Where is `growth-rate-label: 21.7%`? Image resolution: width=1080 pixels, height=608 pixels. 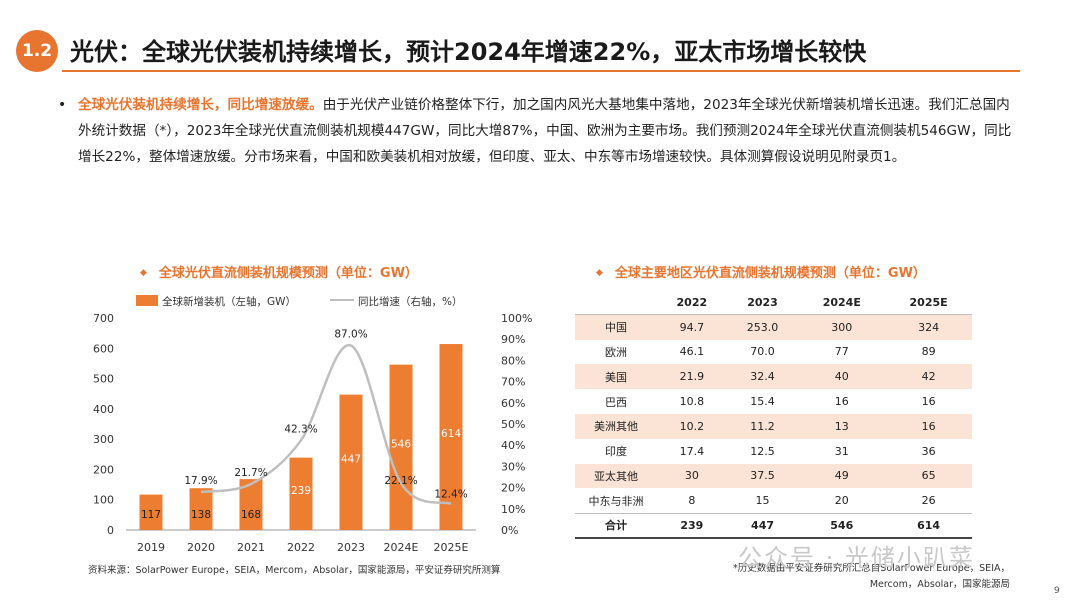 growth-rate-label: 21.7% is located at coordinates (250, 473).